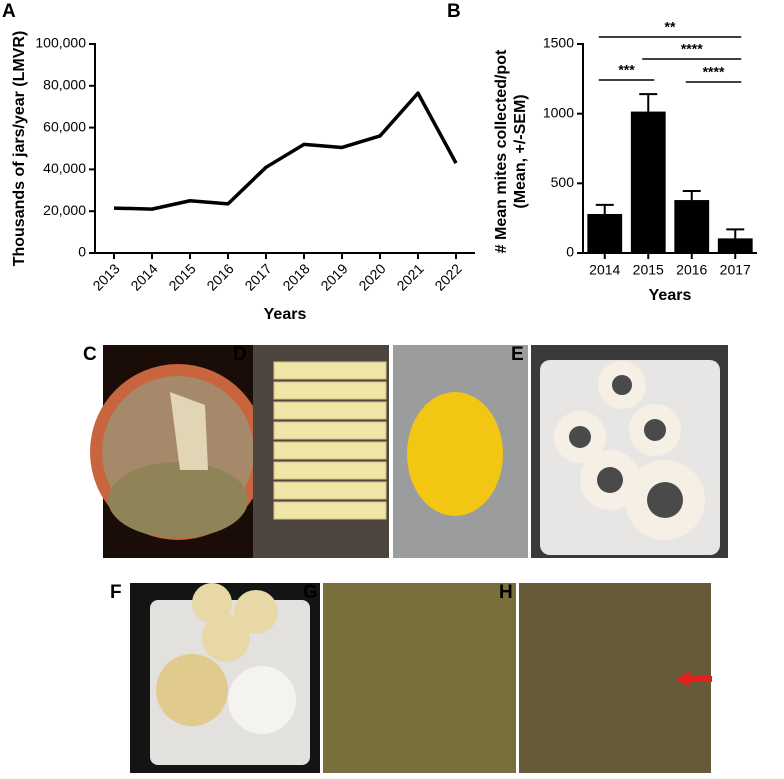 The width and height of the screenshot is (784, 779). I want to click on photo-f, so click(225, 678).